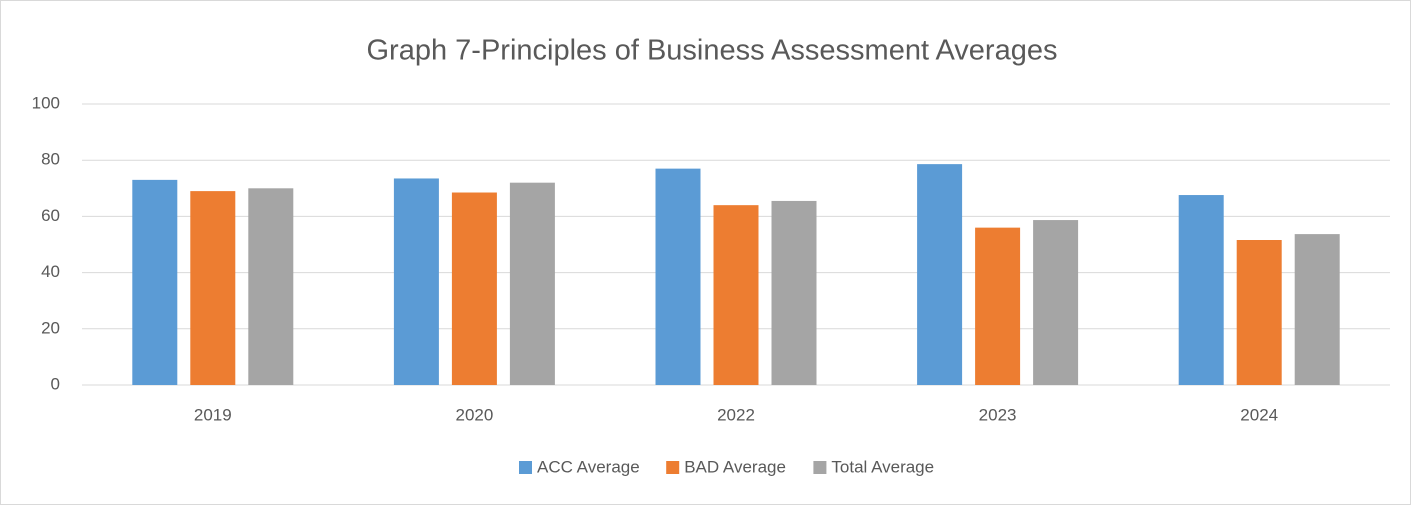 This screenshot has height=505, width=1425. Describe the element at coordinates (736, 414) in the screenshot. I see `x-tick-label: 2022` at that location.